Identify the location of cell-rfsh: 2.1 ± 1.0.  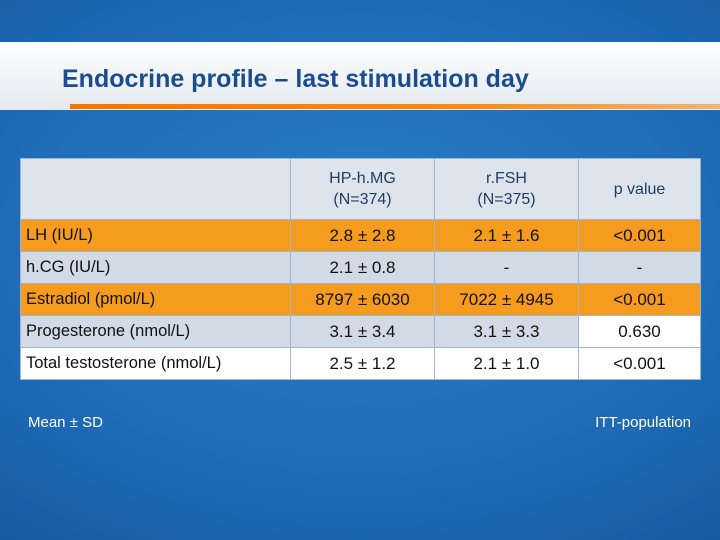
(506, 363).